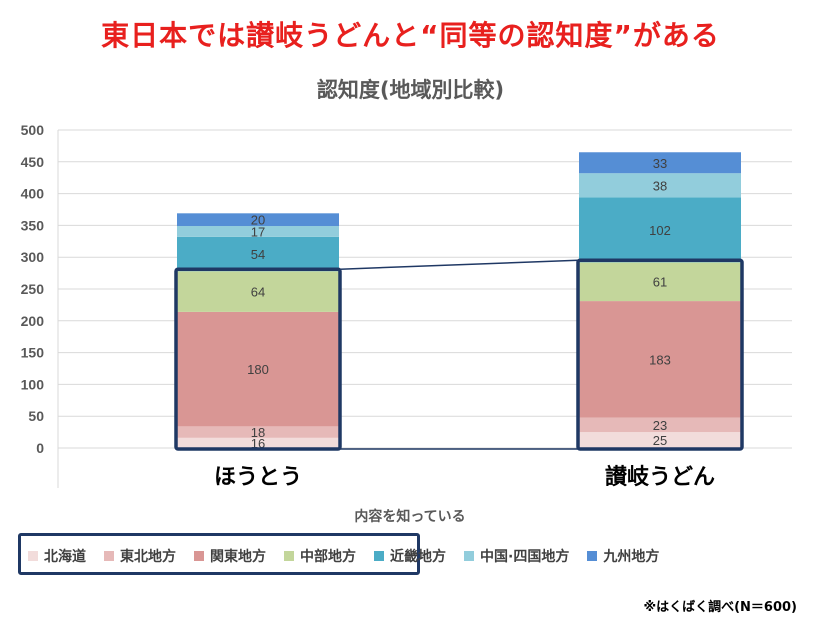 The image size is (821, 625). I want to click on legend-label: 中部地方, so click(328, 557).